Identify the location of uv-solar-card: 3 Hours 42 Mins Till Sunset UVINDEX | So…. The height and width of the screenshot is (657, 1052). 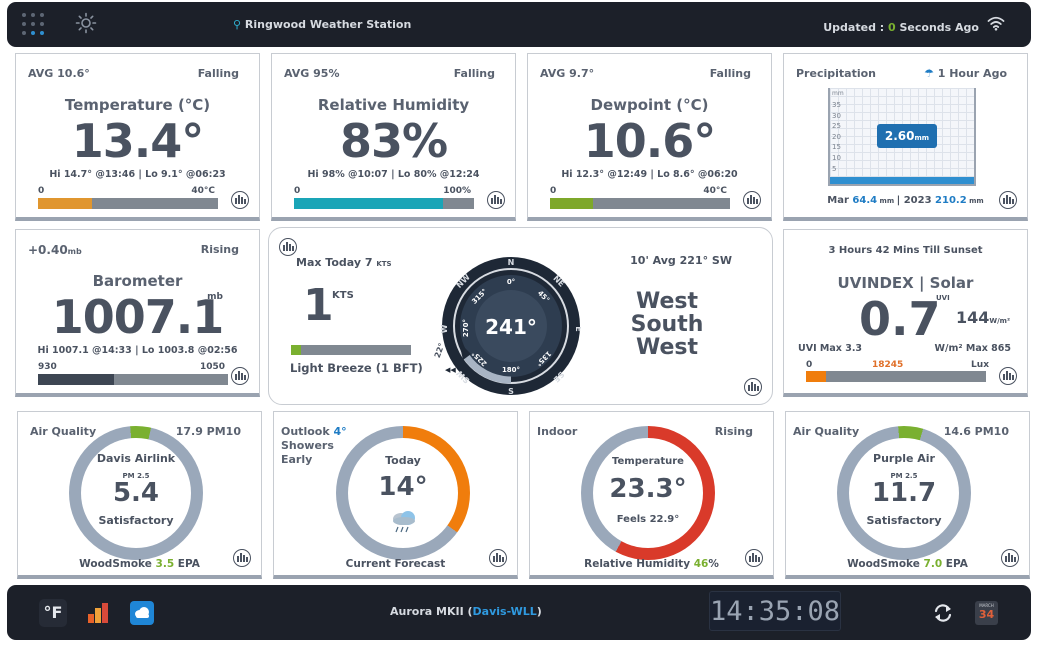
(905, 313).